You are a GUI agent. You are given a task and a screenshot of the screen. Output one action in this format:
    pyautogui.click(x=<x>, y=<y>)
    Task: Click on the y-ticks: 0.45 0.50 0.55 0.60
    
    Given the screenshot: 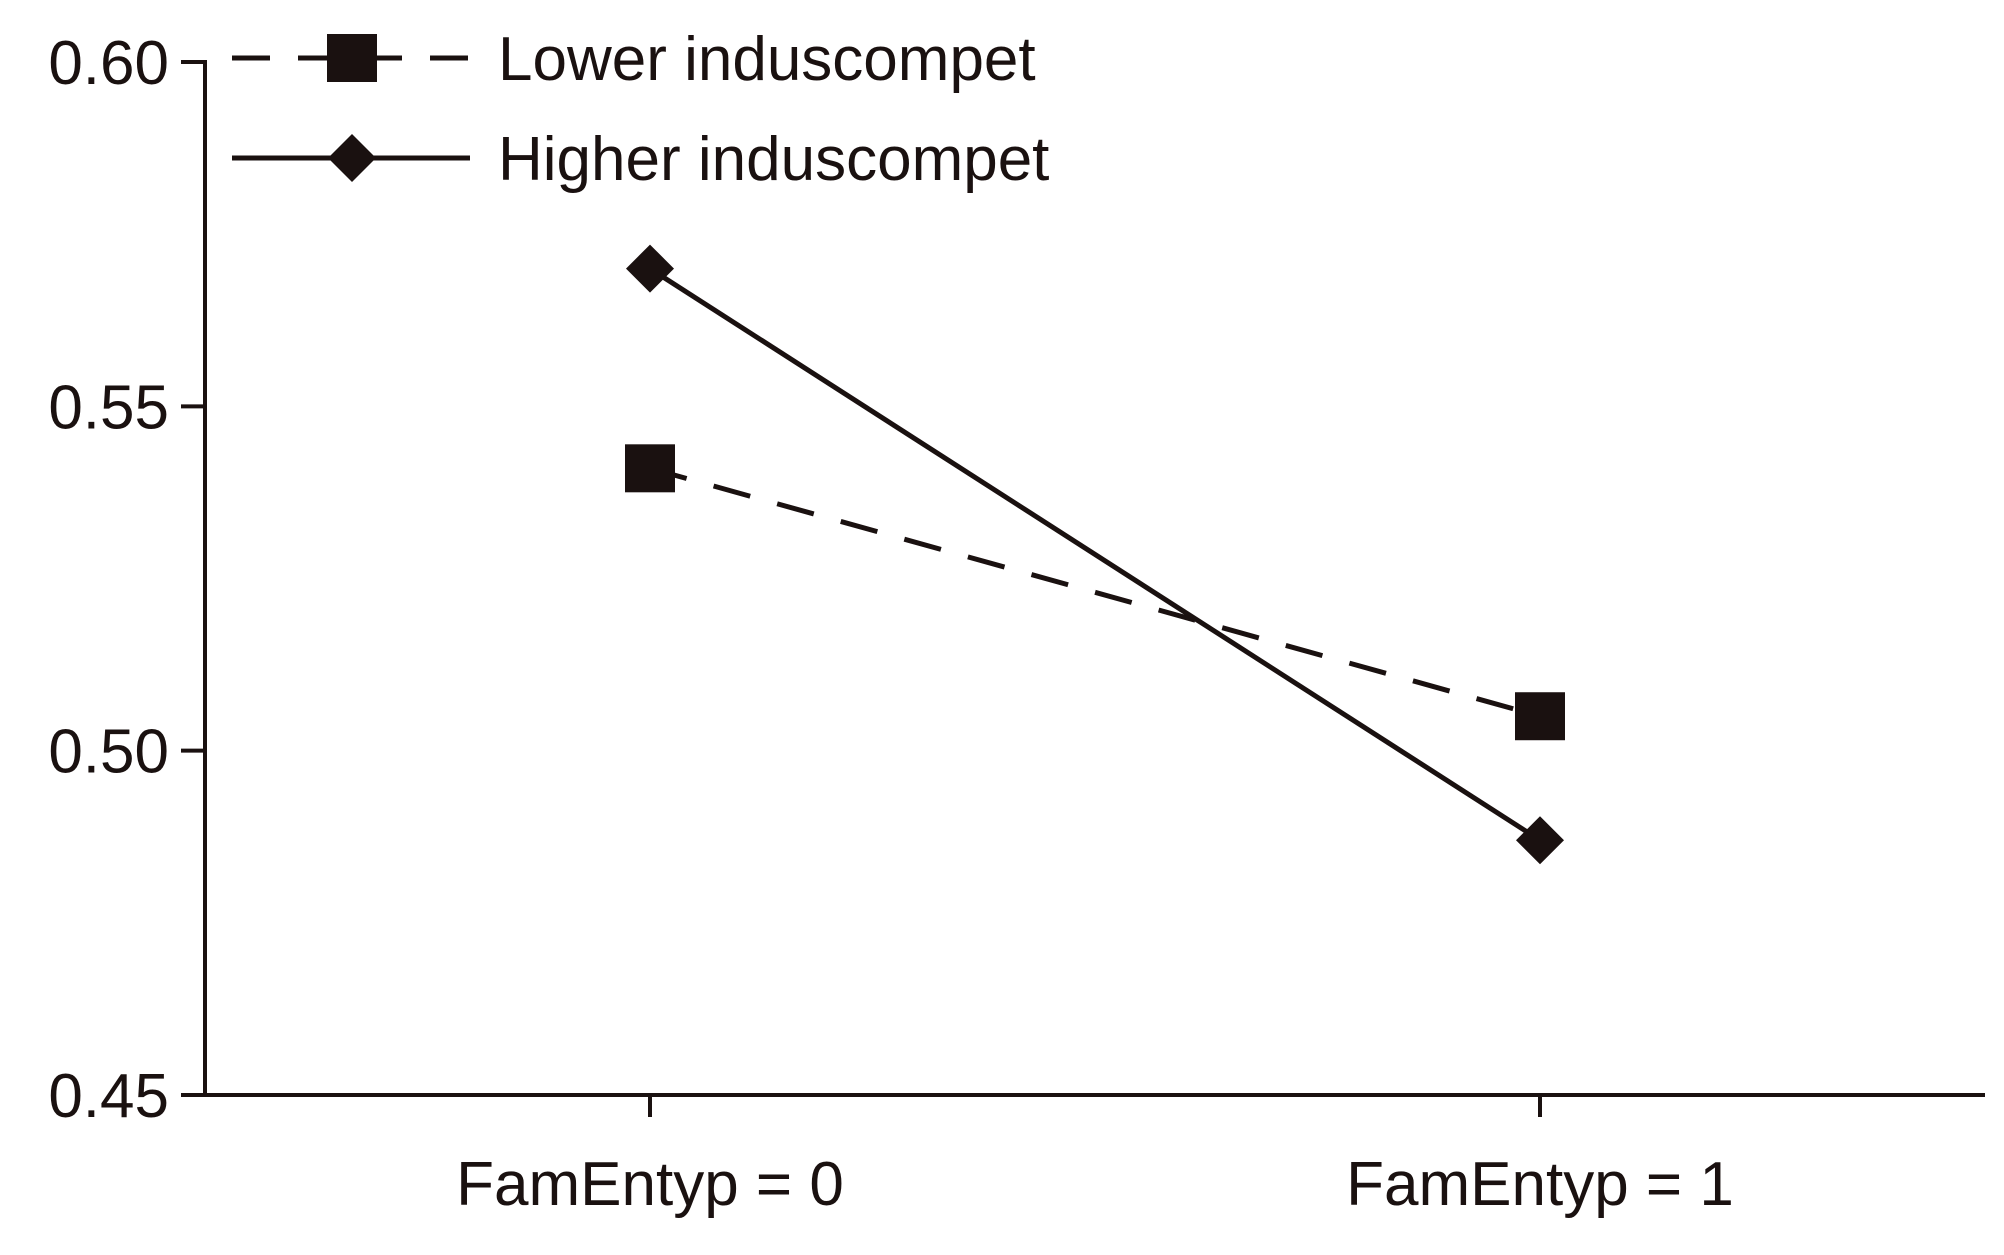 What is the action you would take?
    pyautogui.click(x=126, y=580)
    